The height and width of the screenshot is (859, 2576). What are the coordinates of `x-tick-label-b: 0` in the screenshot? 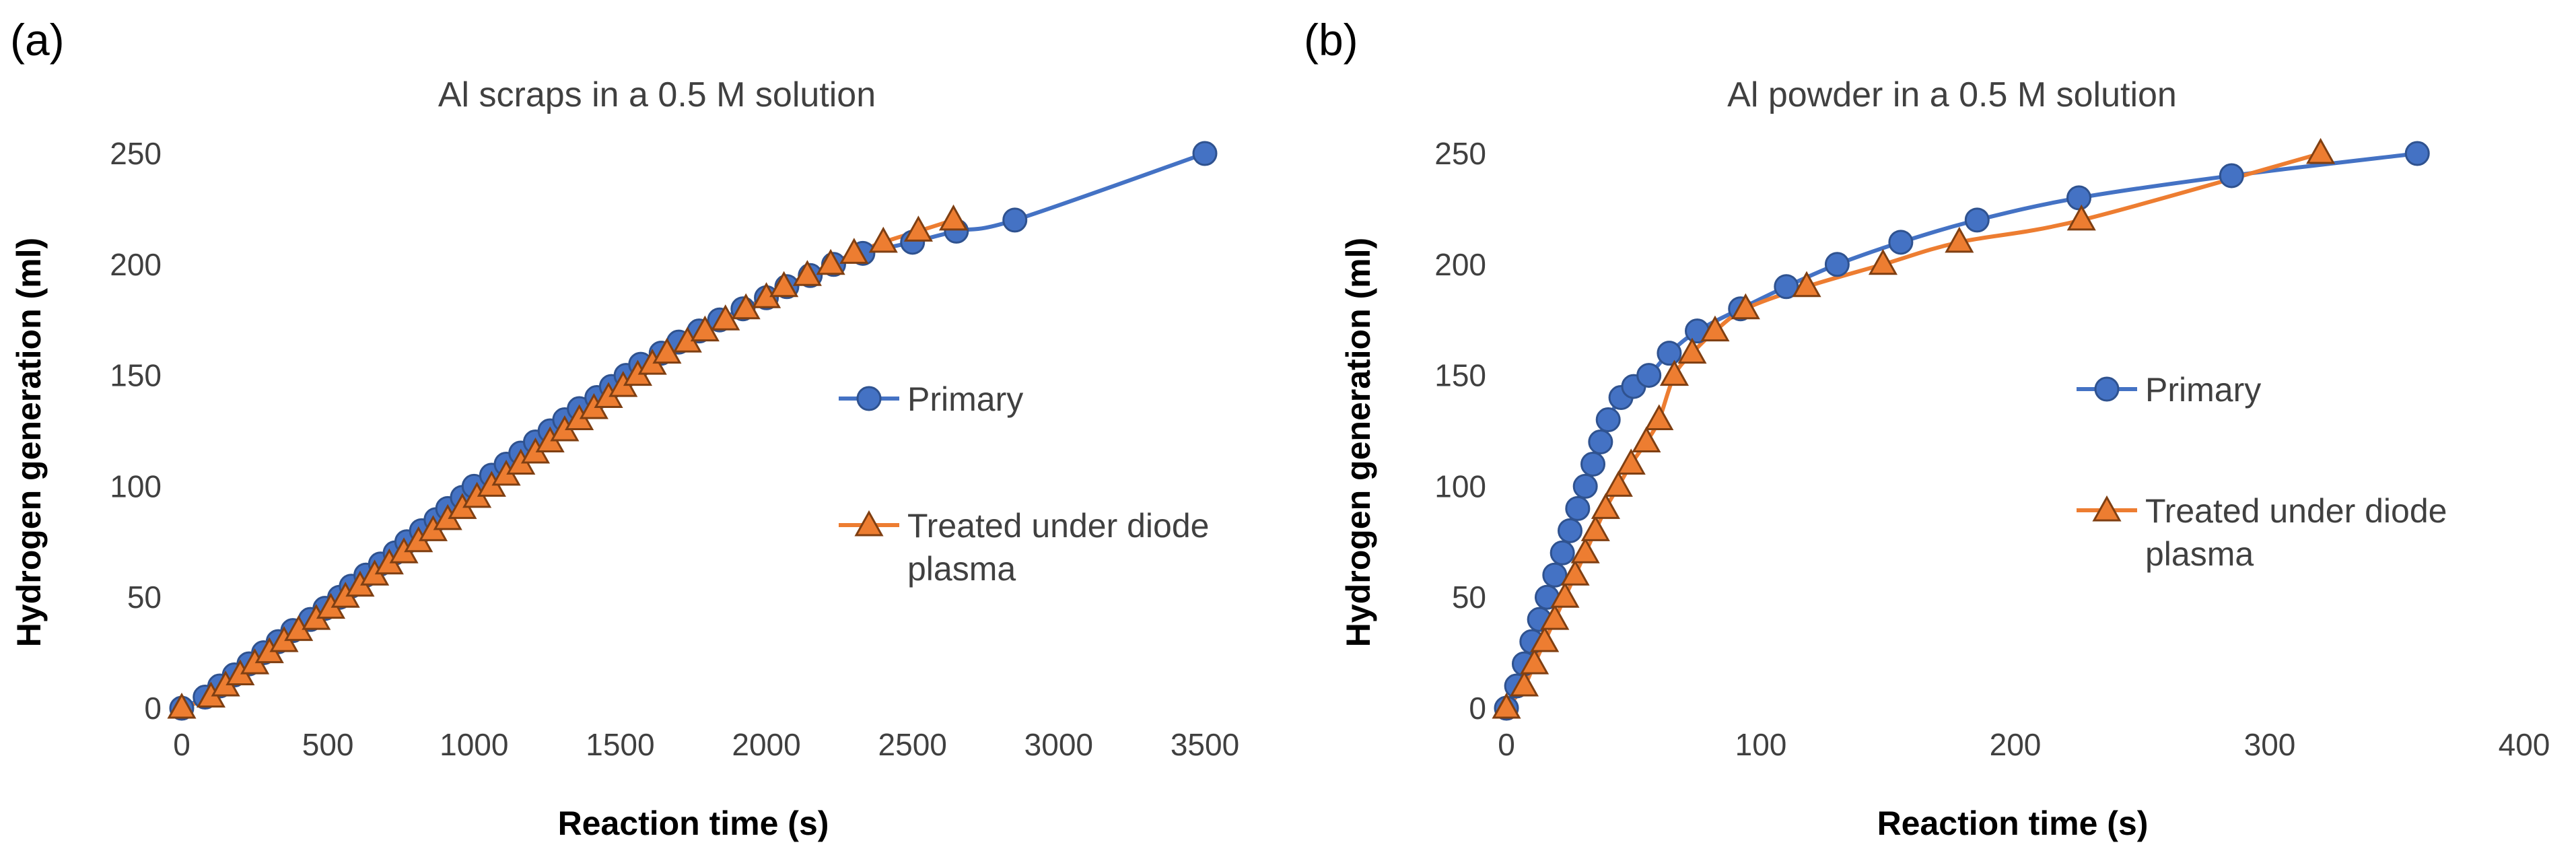 It's located at (1506, 745).